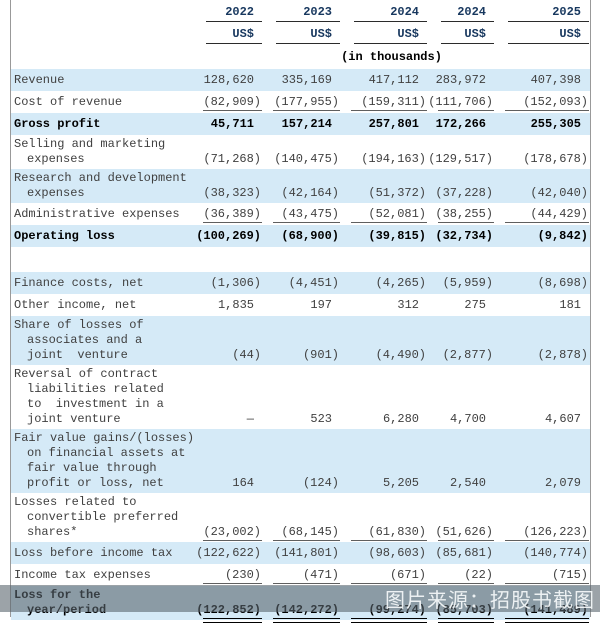 This screenshot has height=623, width=600. What do you see at coordinates (397, 193) in the screenshot?
I see `value-cell: (51,372)` at bounding box center [397, 193].